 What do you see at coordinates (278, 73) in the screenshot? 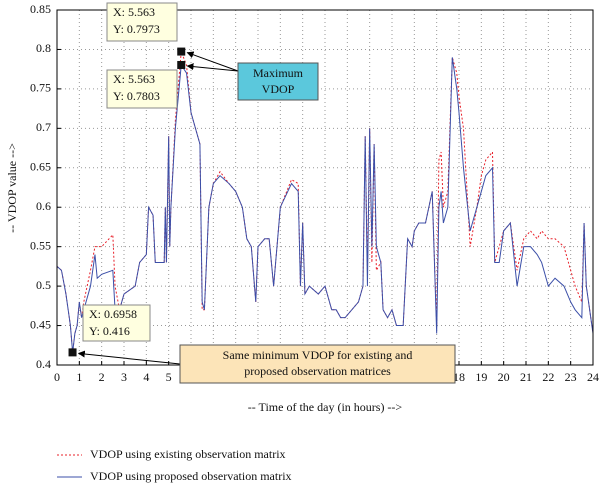
I see `callout-text: Maximum` at bounding box center [278, 73].